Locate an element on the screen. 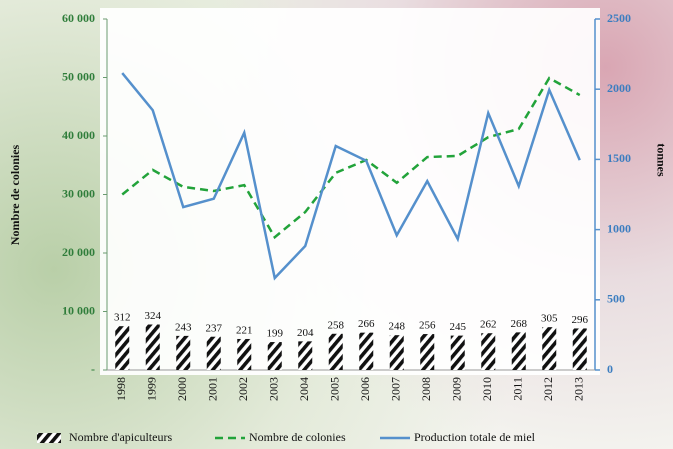  y2-tick-label: 2500 is located at coordinates (619, 18).